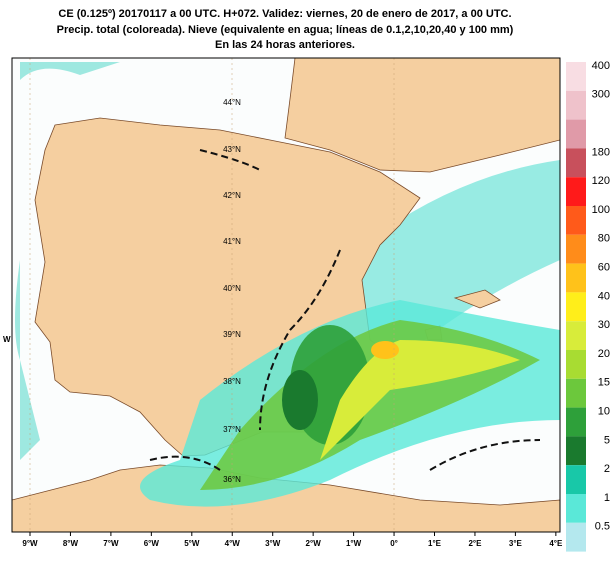 The width and height of the screenshot is (614, 566). Describe the element at coordinates (601, 181) in the screenshot. I see `colorbar-label: 120` at that location.